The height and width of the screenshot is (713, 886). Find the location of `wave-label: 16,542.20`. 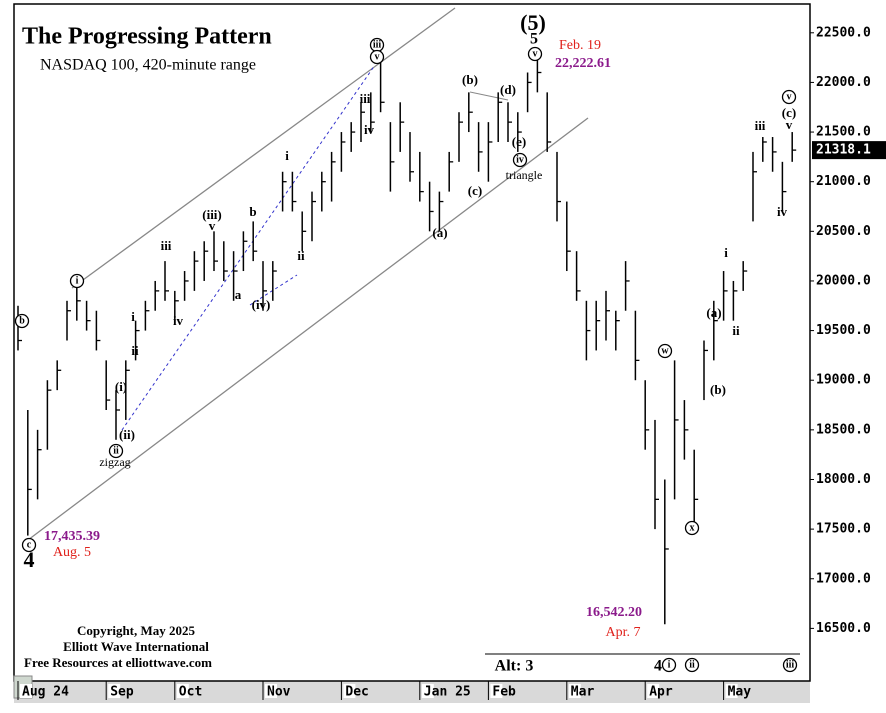

wave-label: 16,542.20 is located at coordinates (614, 612).